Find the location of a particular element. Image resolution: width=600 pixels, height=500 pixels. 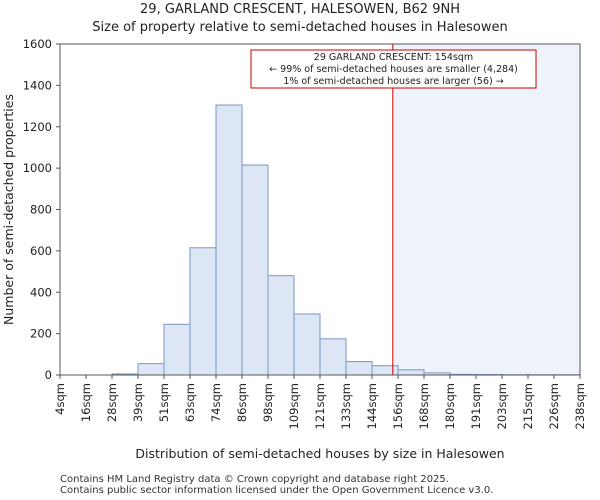

y-tick-label: 200 is located at coordinates (41, 334).